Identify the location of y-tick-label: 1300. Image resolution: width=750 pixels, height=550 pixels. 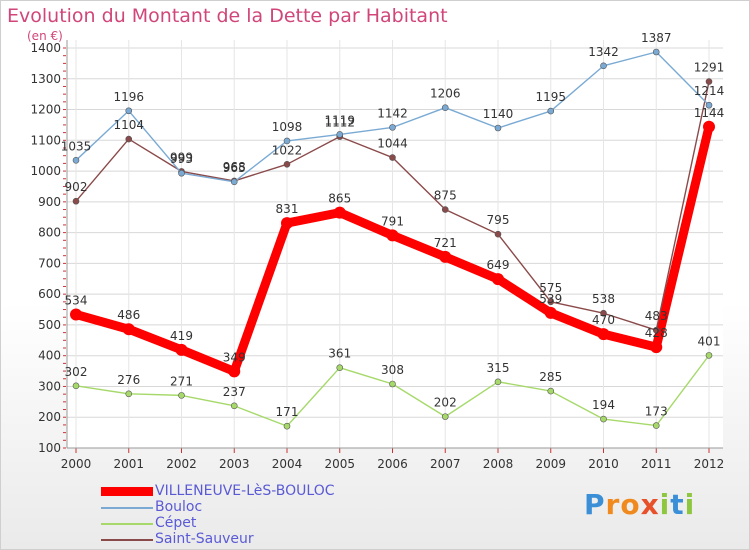
(45, 79).